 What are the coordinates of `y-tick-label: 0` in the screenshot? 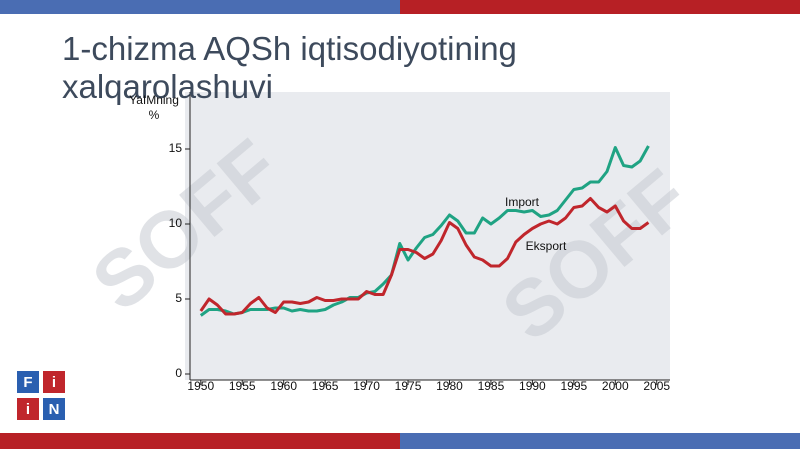 It's located at (178, 373).